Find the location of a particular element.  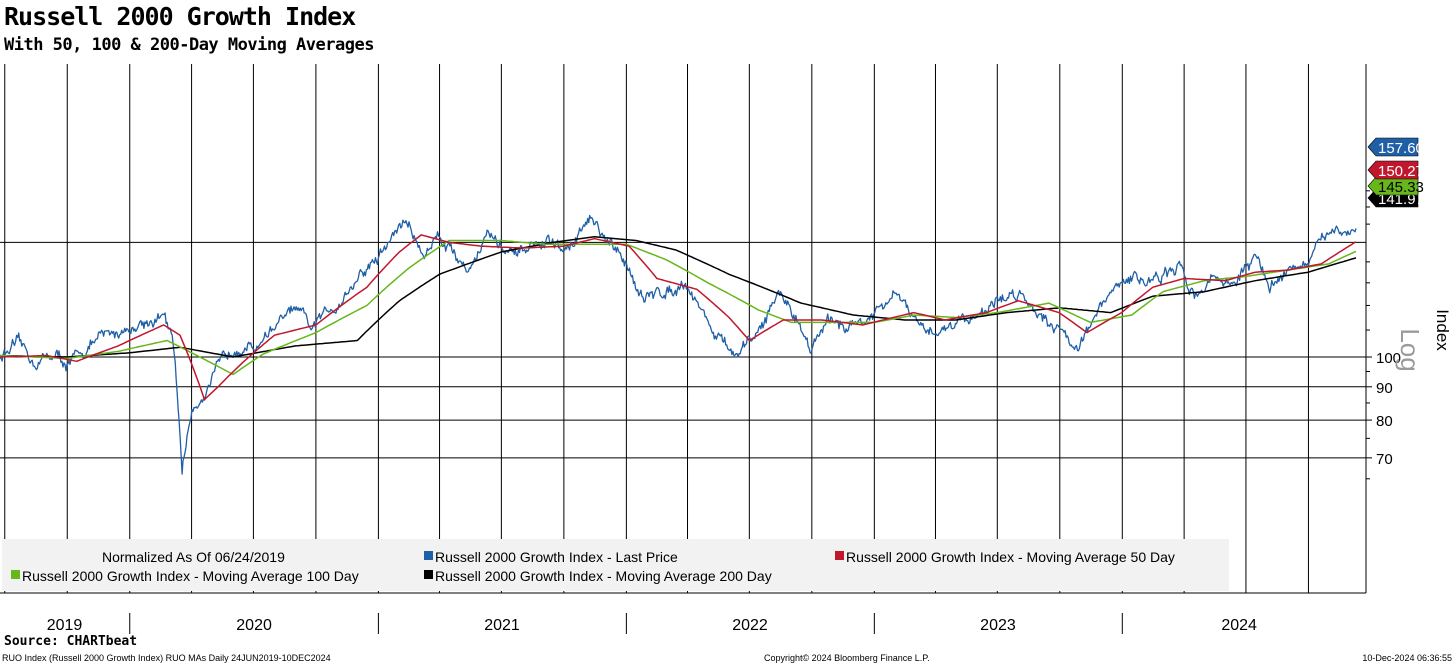

end-label-ma50: 150.27 is located at coordinates (1395, 170).